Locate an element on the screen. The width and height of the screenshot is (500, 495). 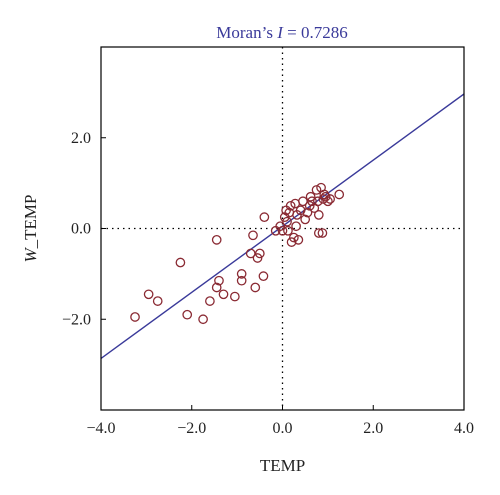
y-tick-label: −2.0 is located at coordinates (76, 319).